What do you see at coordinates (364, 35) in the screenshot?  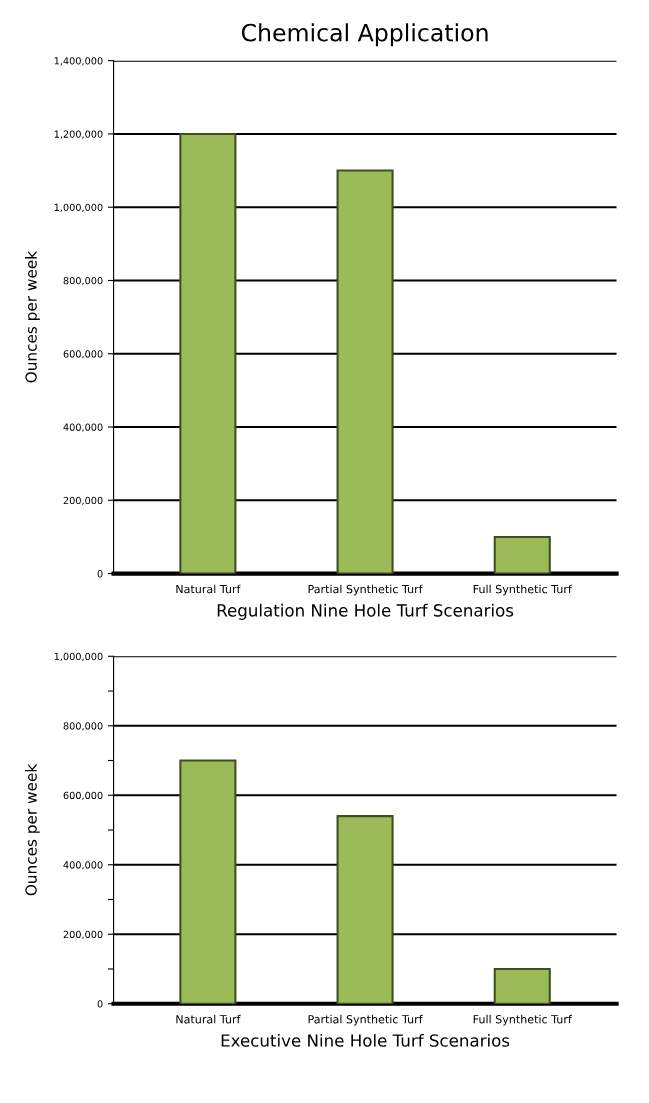 I see `chart-title: Chemical Application` at bounding box center [364, 35].